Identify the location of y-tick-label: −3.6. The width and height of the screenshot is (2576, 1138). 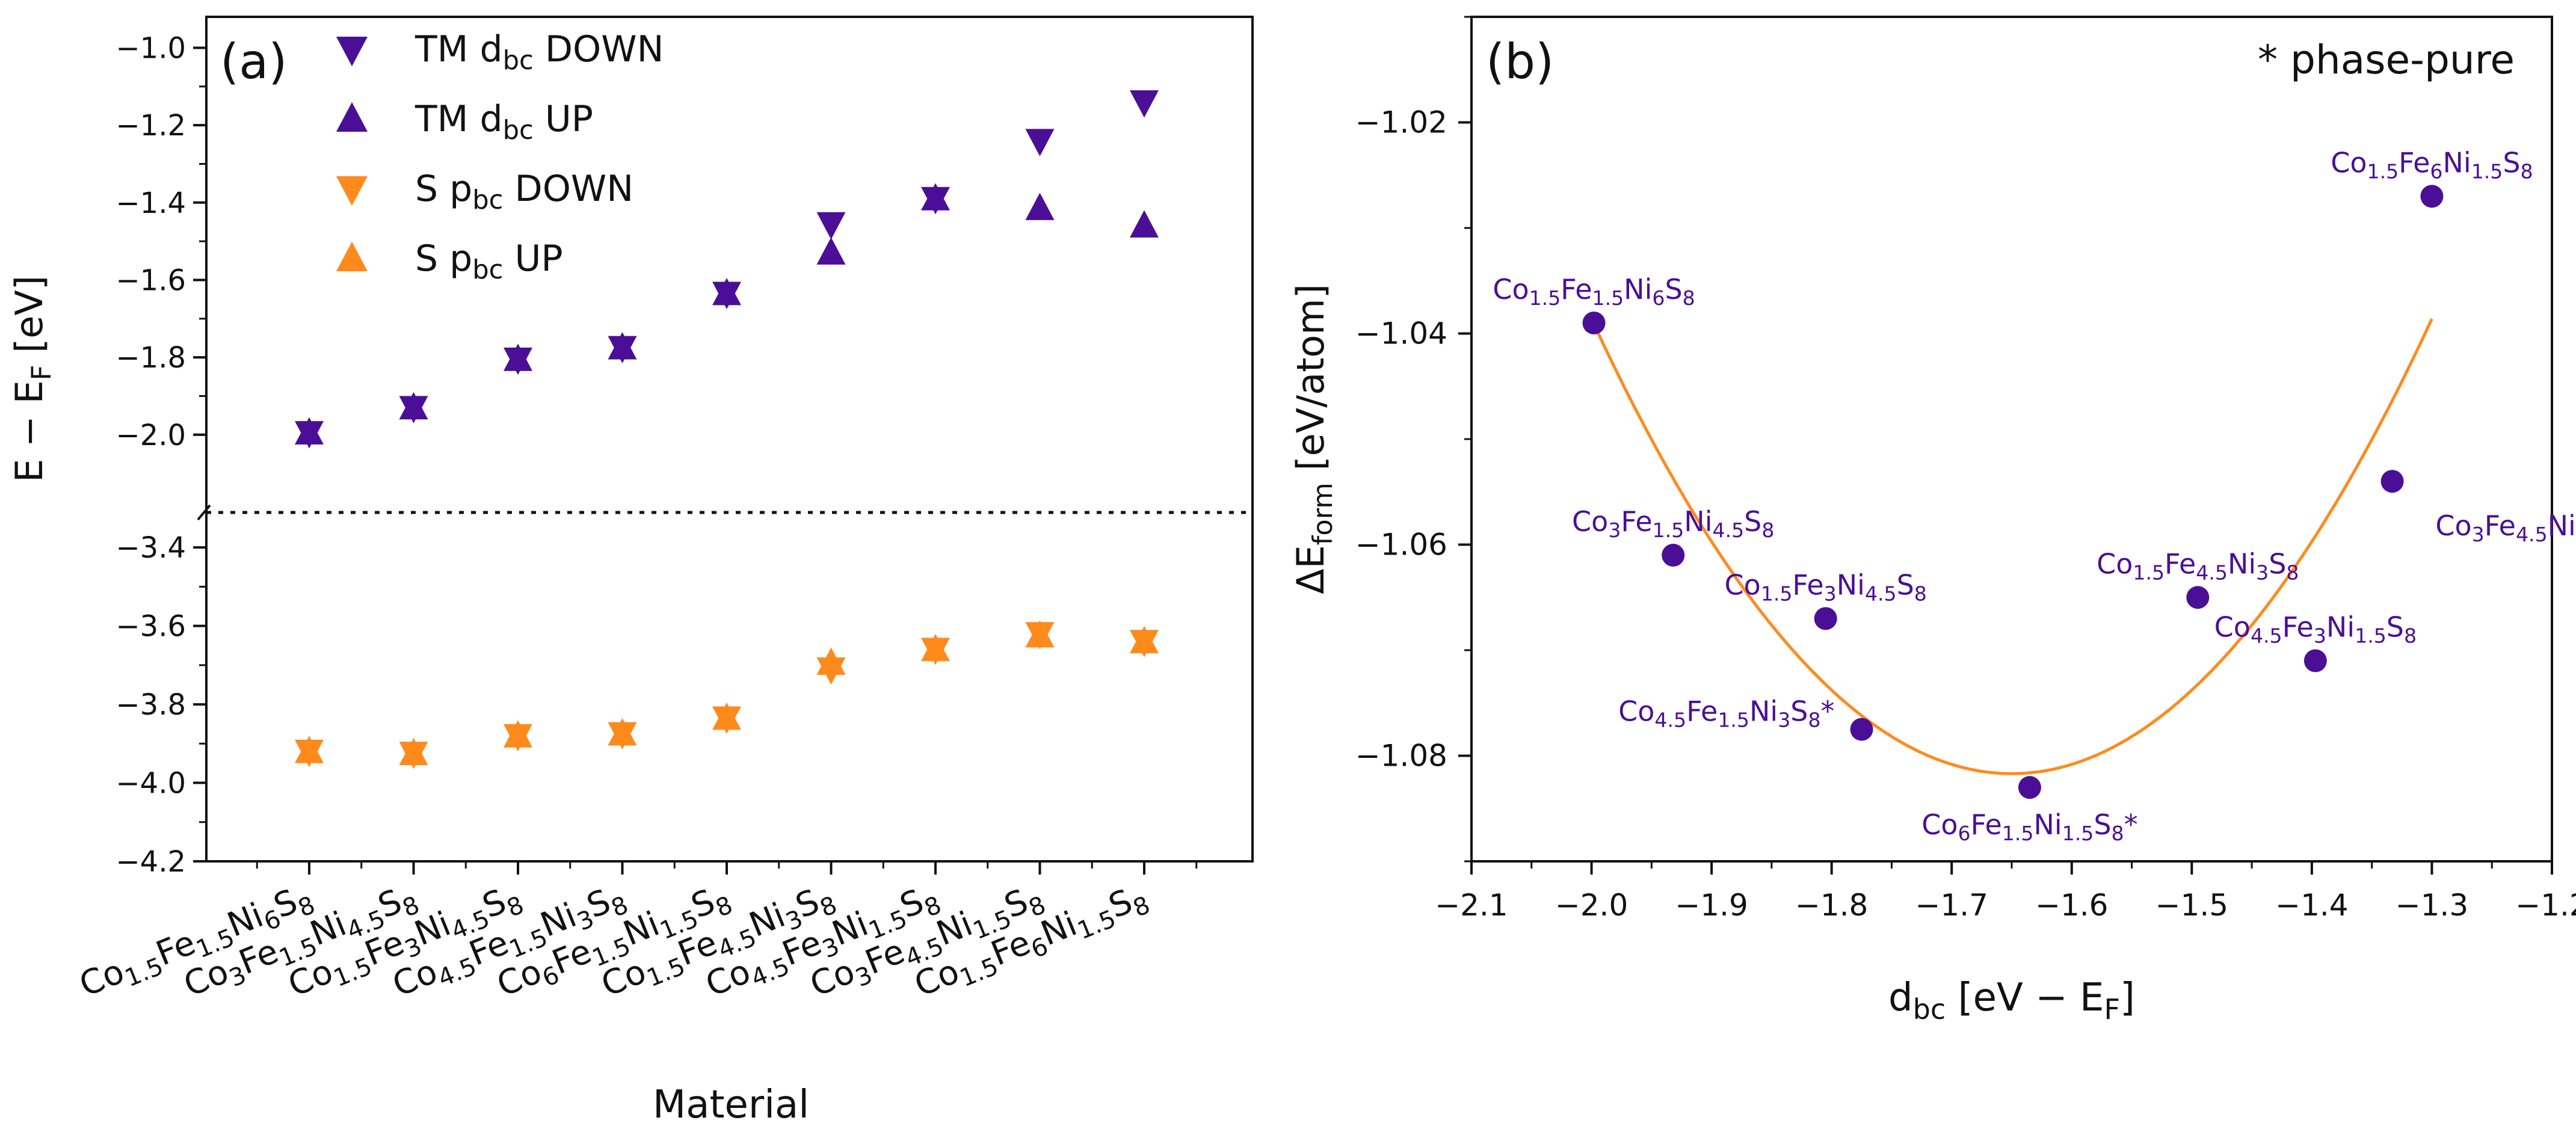
(151, 627).